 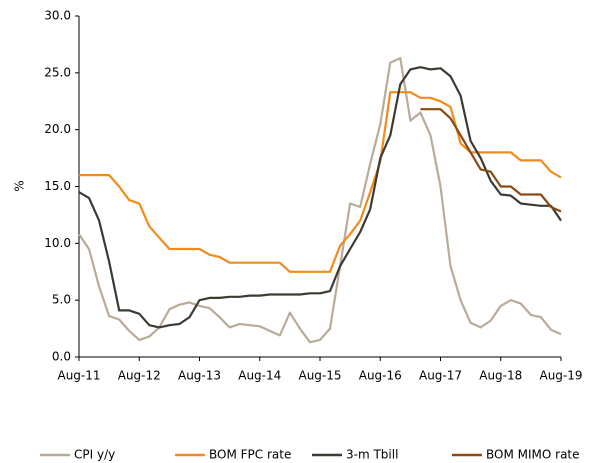 I want to click on x-tick-label: Aug-17, so click(x=440, y=376).